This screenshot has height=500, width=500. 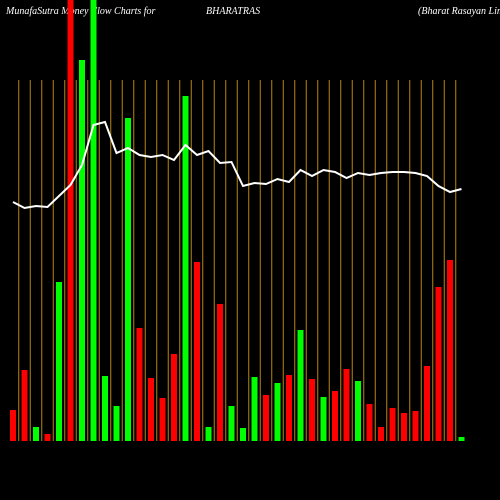 What do you see at coordinates (233, 11) in the screenshot?
I see `symbol: BHARATRAS` at bounding box center [233, 11].